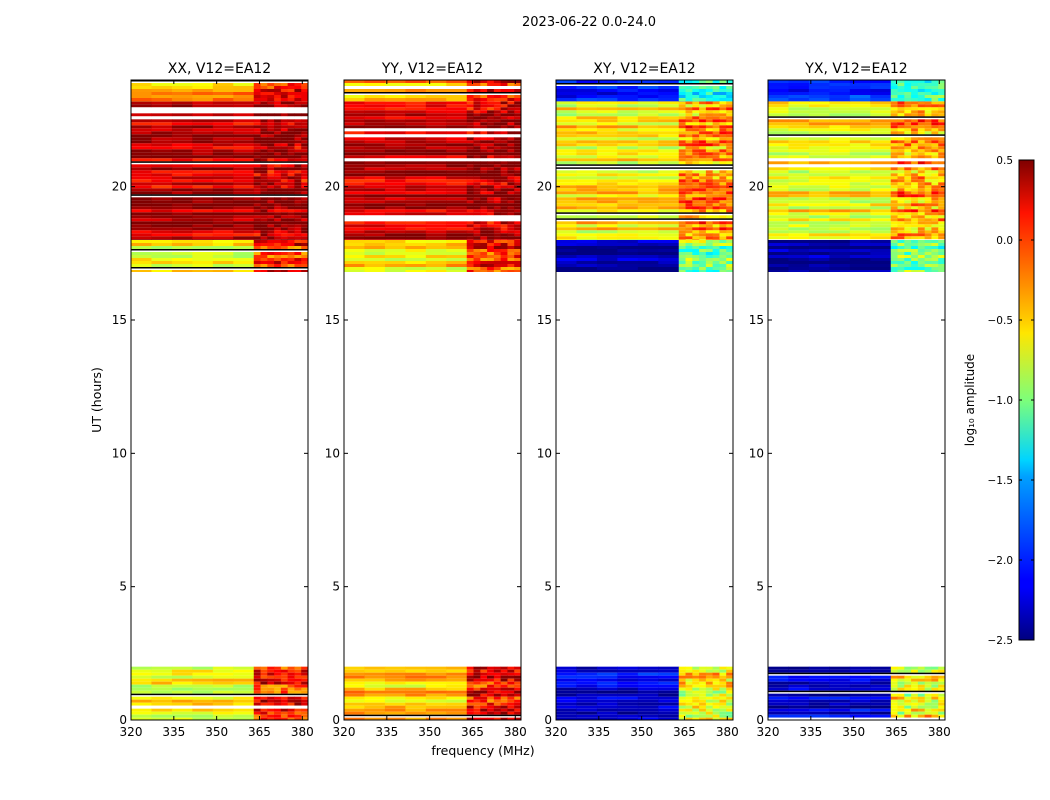 This screenshot has width=1050, height=800. I want to click on x-tick-label: 335, so click(386, 732).